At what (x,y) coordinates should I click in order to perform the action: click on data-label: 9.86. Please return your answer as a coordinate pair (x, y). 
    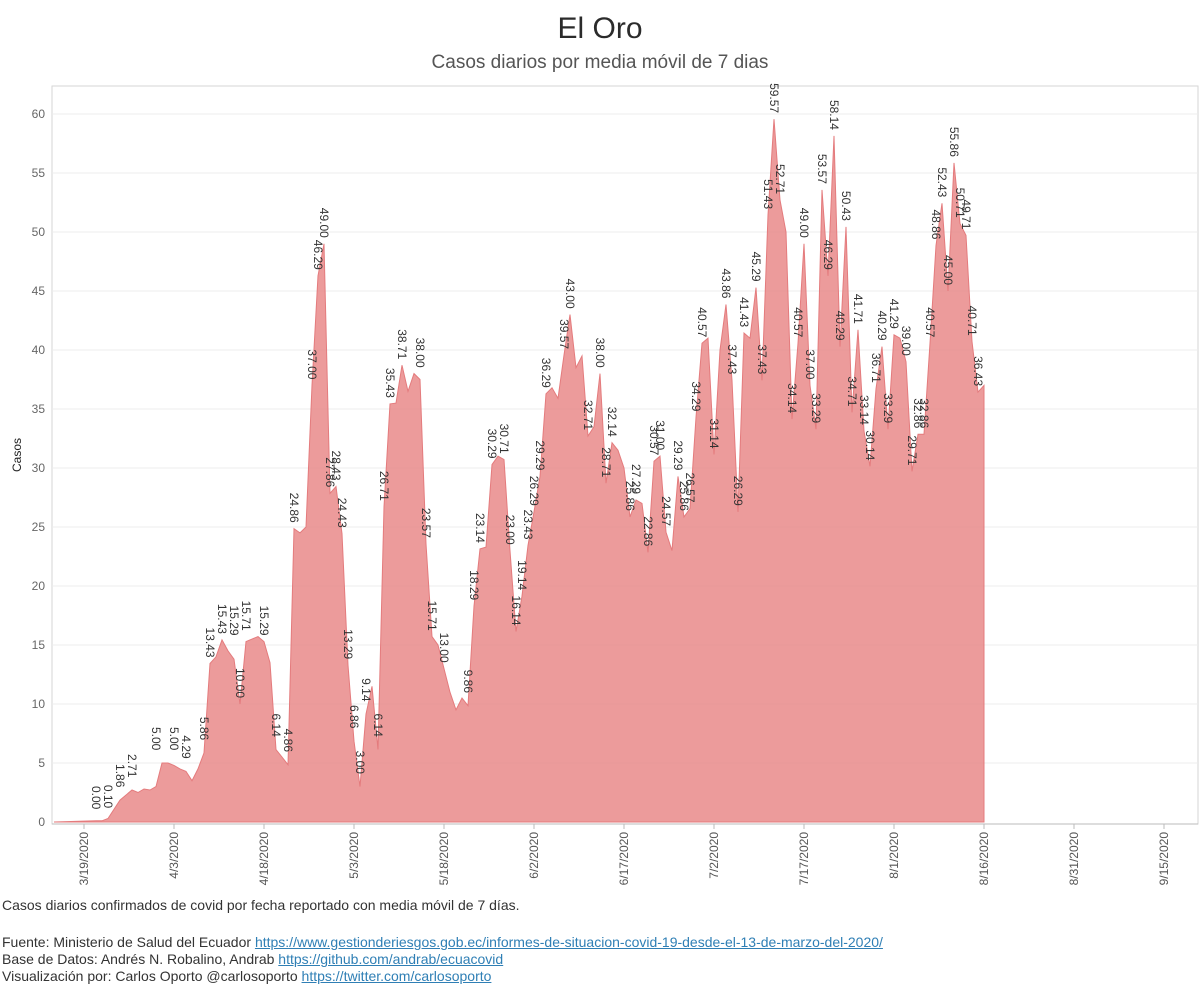
    Looking at the image, I should click on (468, 682).